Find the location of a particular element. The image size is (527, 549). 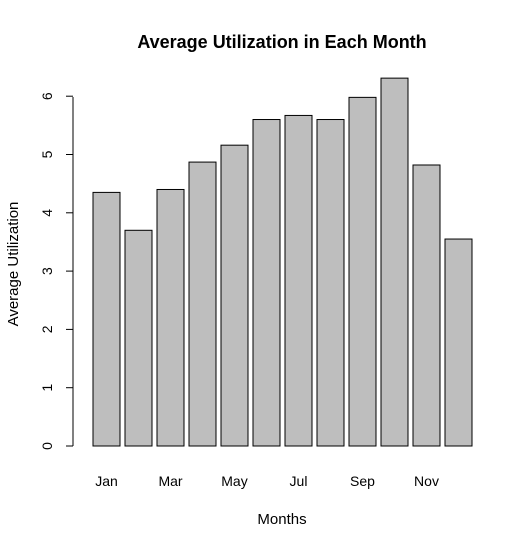

x-tick-label: Mar is located at coordinates (170, 481).